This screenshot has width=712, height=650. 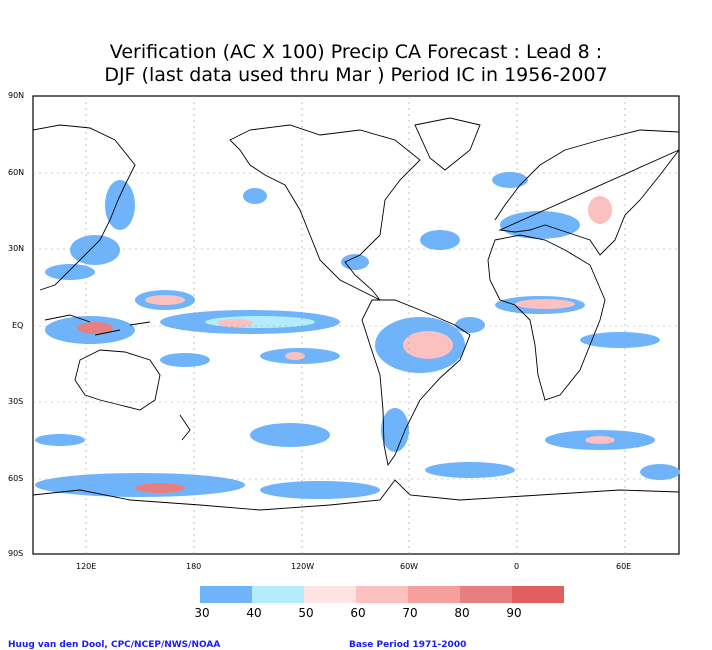 What do you see at coordinates (303, 566) in the screenshot?
I see `lon-label-120w: 120W` at bounding box center [303, 566].